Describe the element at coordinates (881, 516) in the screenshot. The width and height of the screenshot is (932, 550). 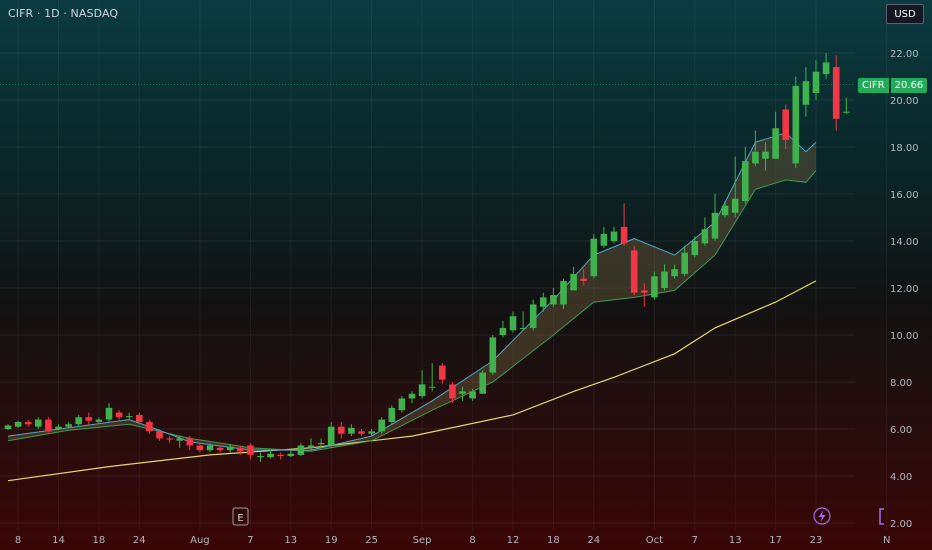
I see `splits-bracket-icon` at that location.